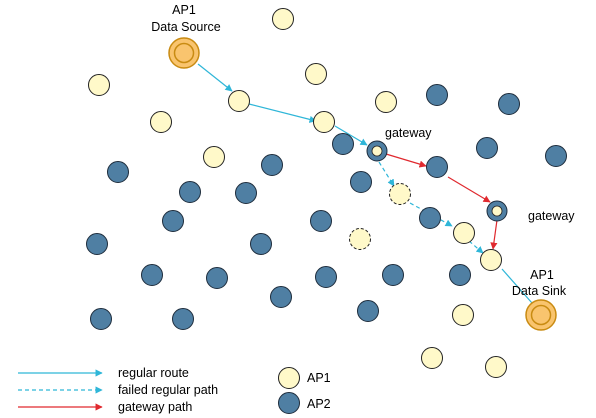 The height and width of the screenshot is (418, 596). What do you see at coordinates (539, 291) in the screenshot?
I see `sink-label-line2: Data Sink` at bounding box center [539, 291].